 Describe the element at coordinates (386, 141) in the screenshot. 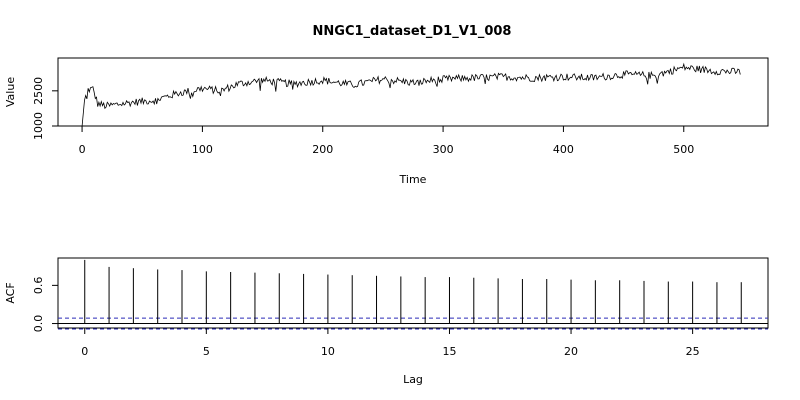

I see `time-x-axis: 0 100 200 300 400 500` at that location.